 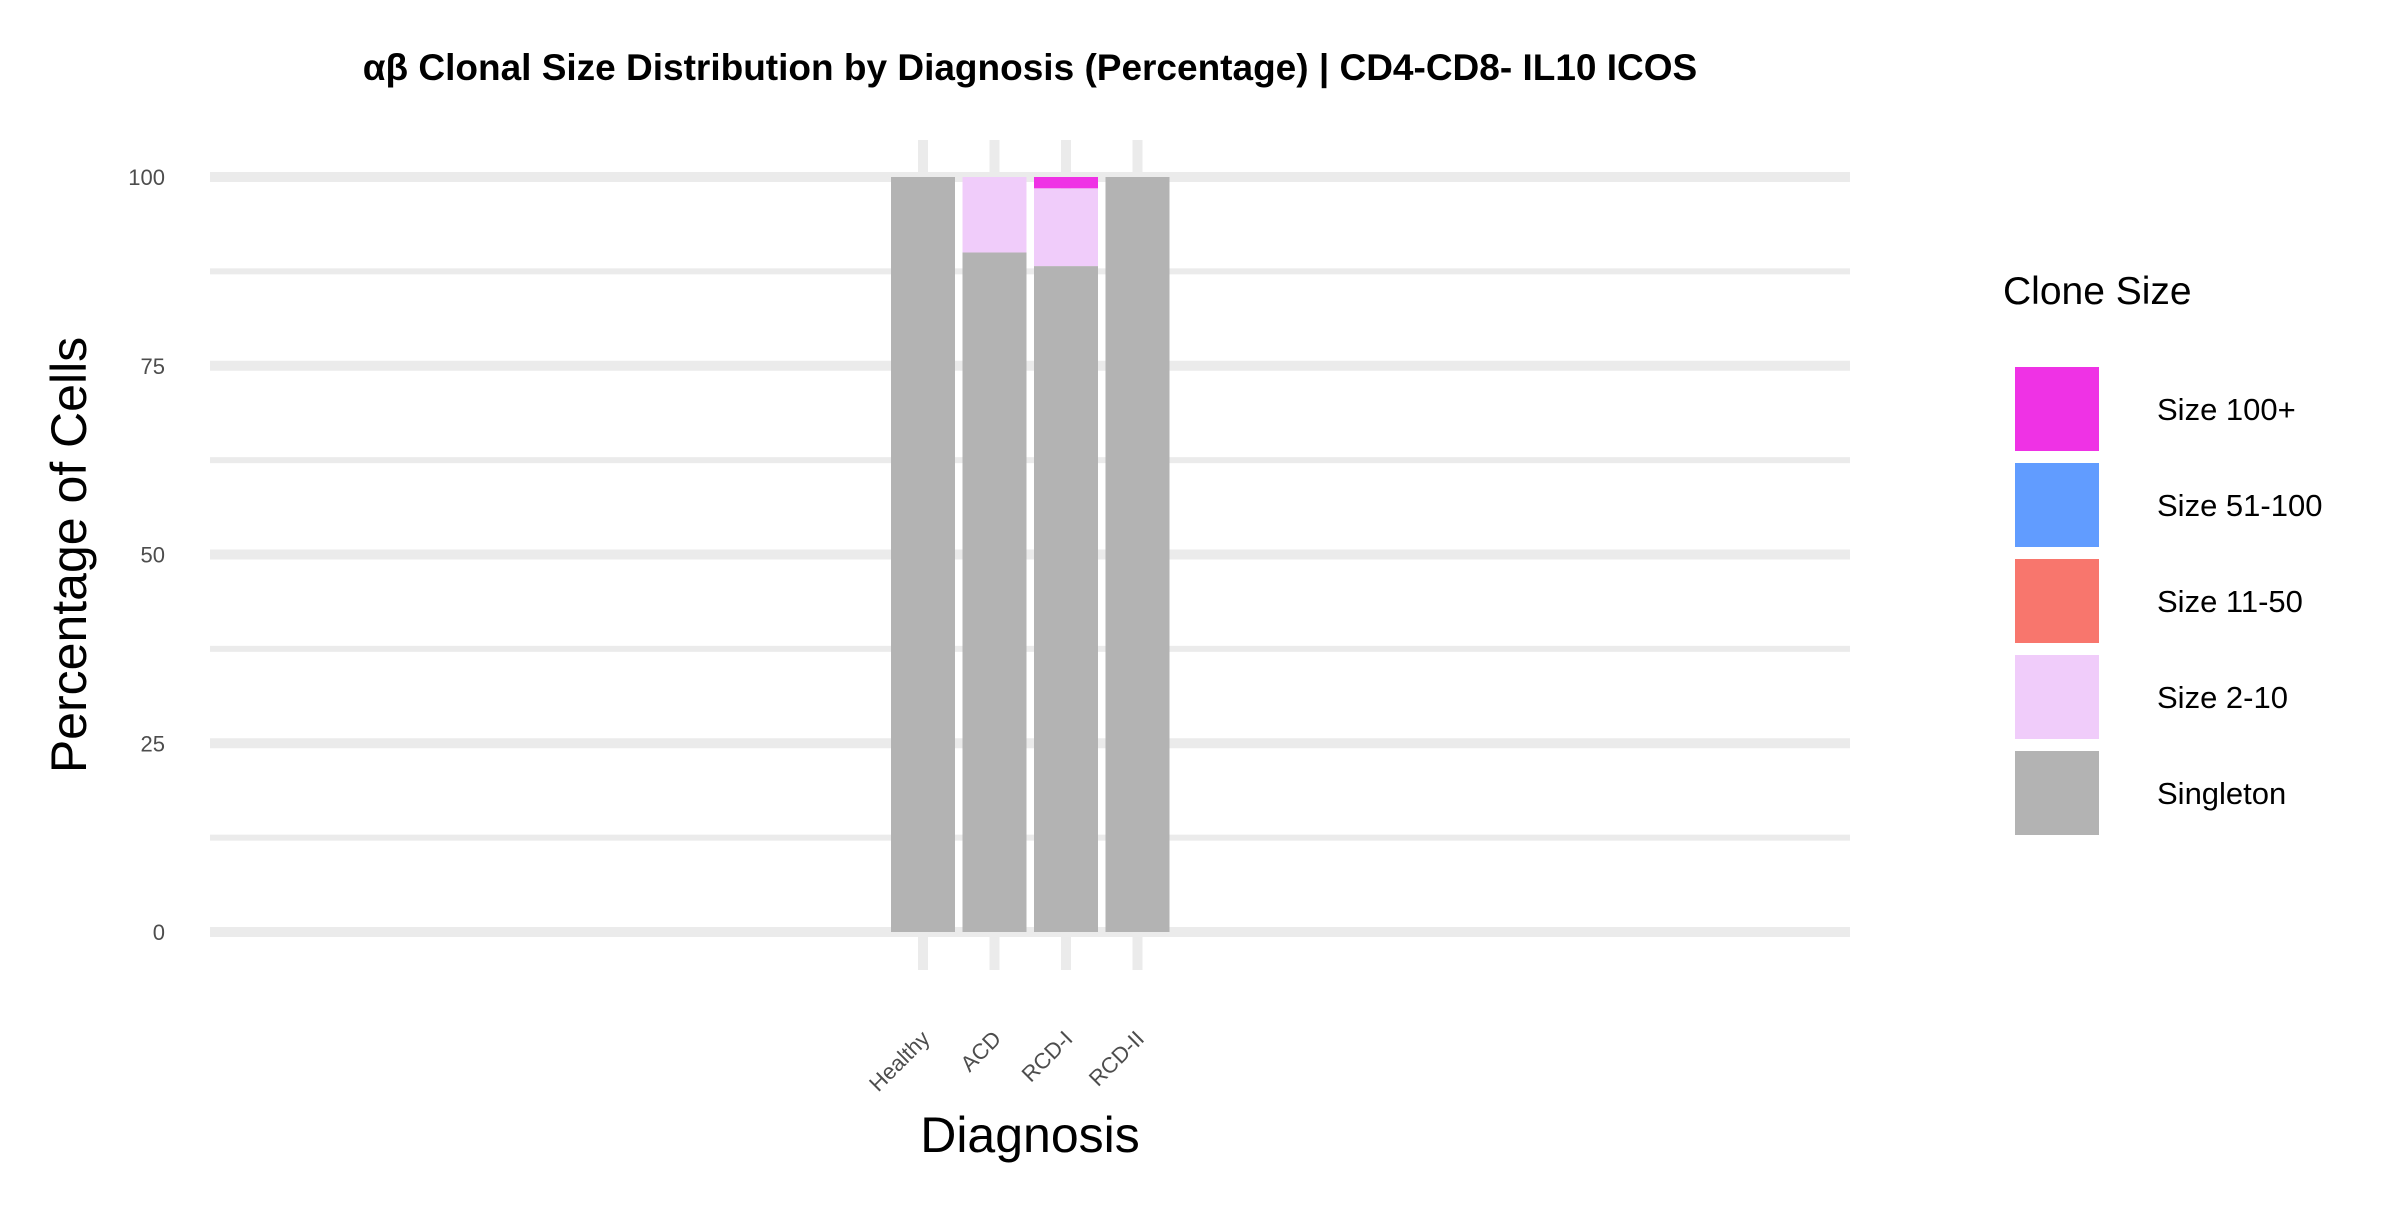 I want to click on legend-label-size-51-100: Size 51-100, so click(x=2239, y=505).